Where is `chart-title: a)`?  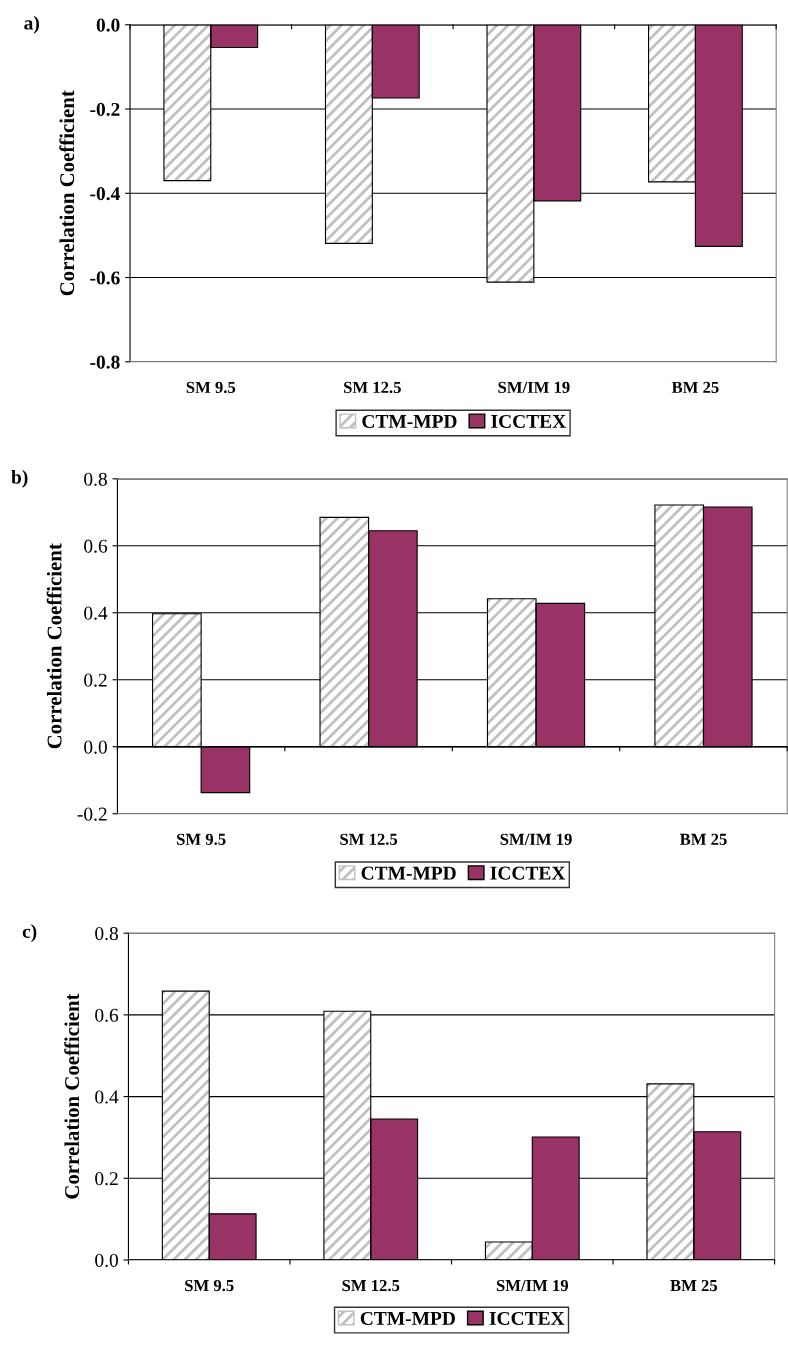
chart-title: a) is located at coordinates (31, 24).